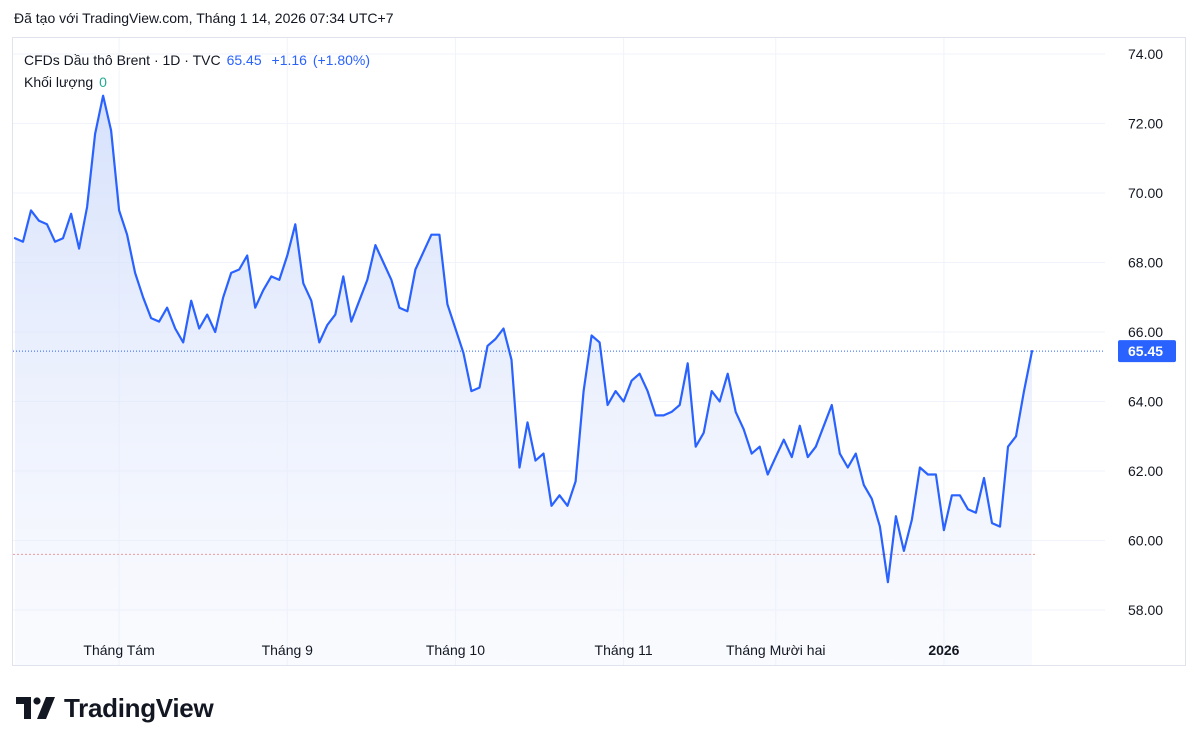 Image resolution: width=1200 pixels, height=748 pixels. Describe the element at coordinates (1145, 193) in the screenshot. I see `y-tick-label: 70.00` at that location.